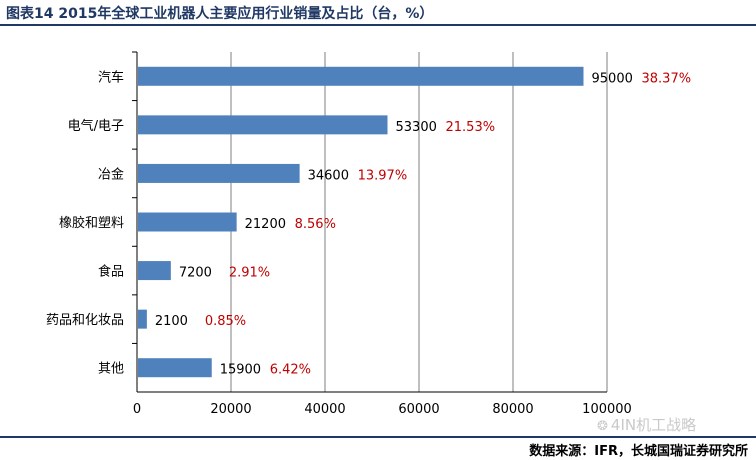  I want to click on source-note: 数据来源：IFR，长城国瑞证券研究所, so click(638, 451).